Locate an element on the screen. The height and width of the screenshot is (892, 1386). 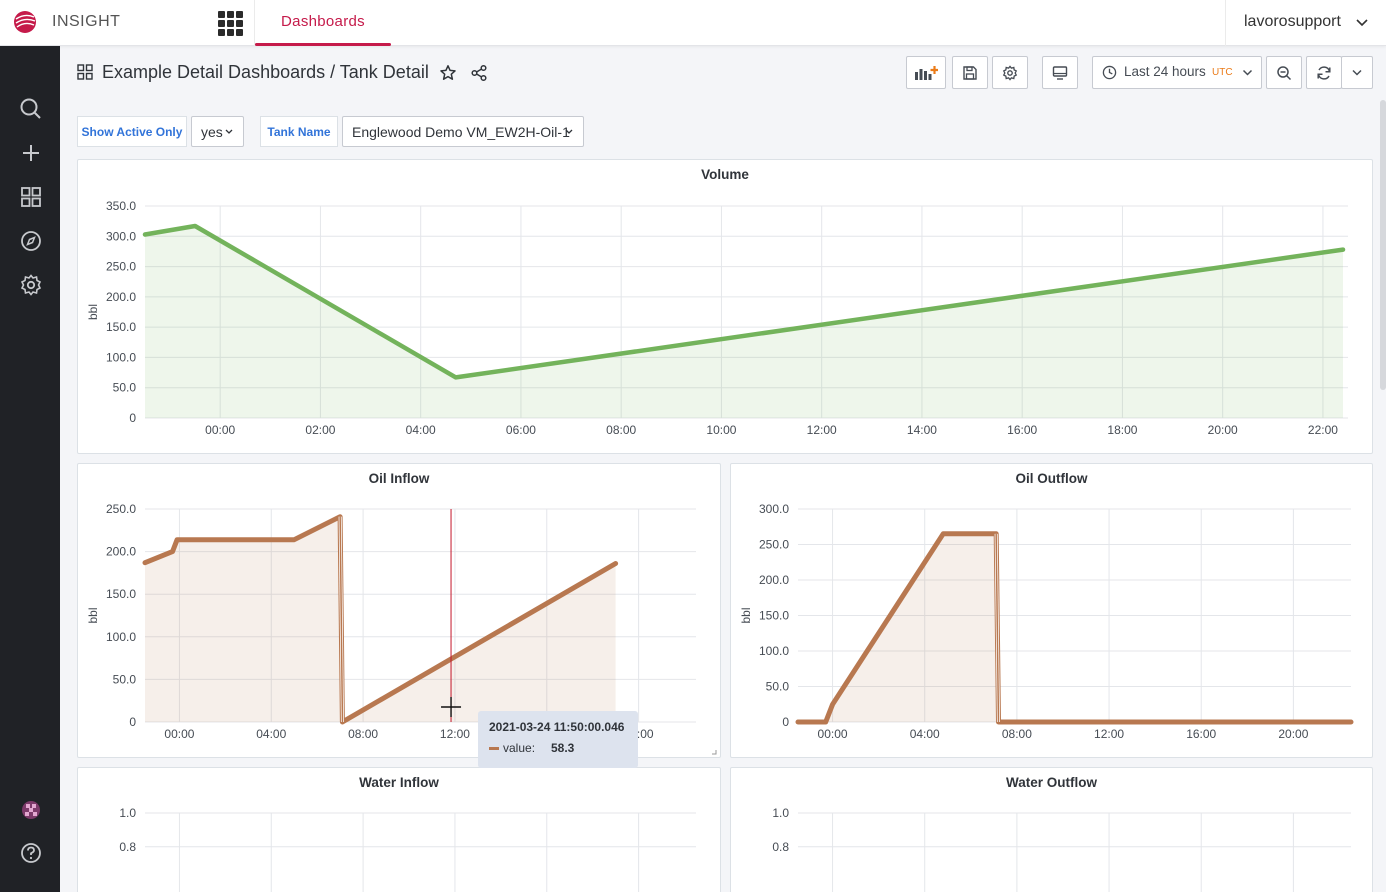
variable-value-show-active: yes is located at coordinates (212, 132).